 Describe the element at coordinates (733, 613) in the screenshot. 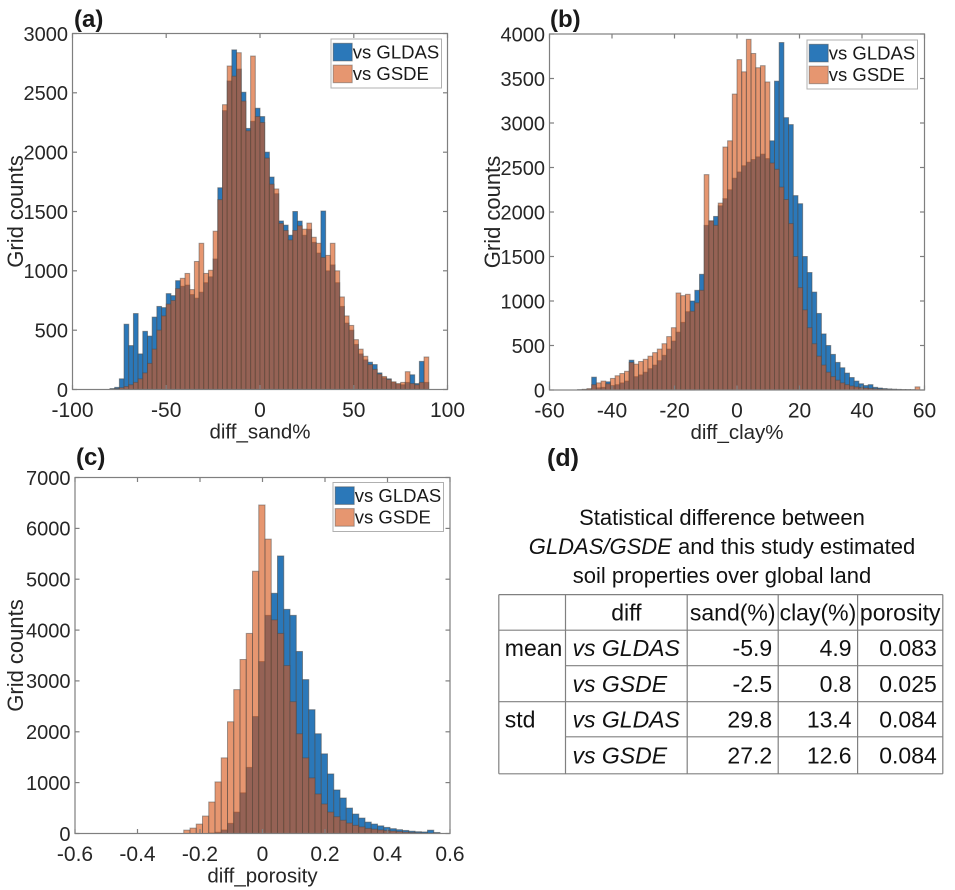

I see `svg-text: sand(%)` at that location.